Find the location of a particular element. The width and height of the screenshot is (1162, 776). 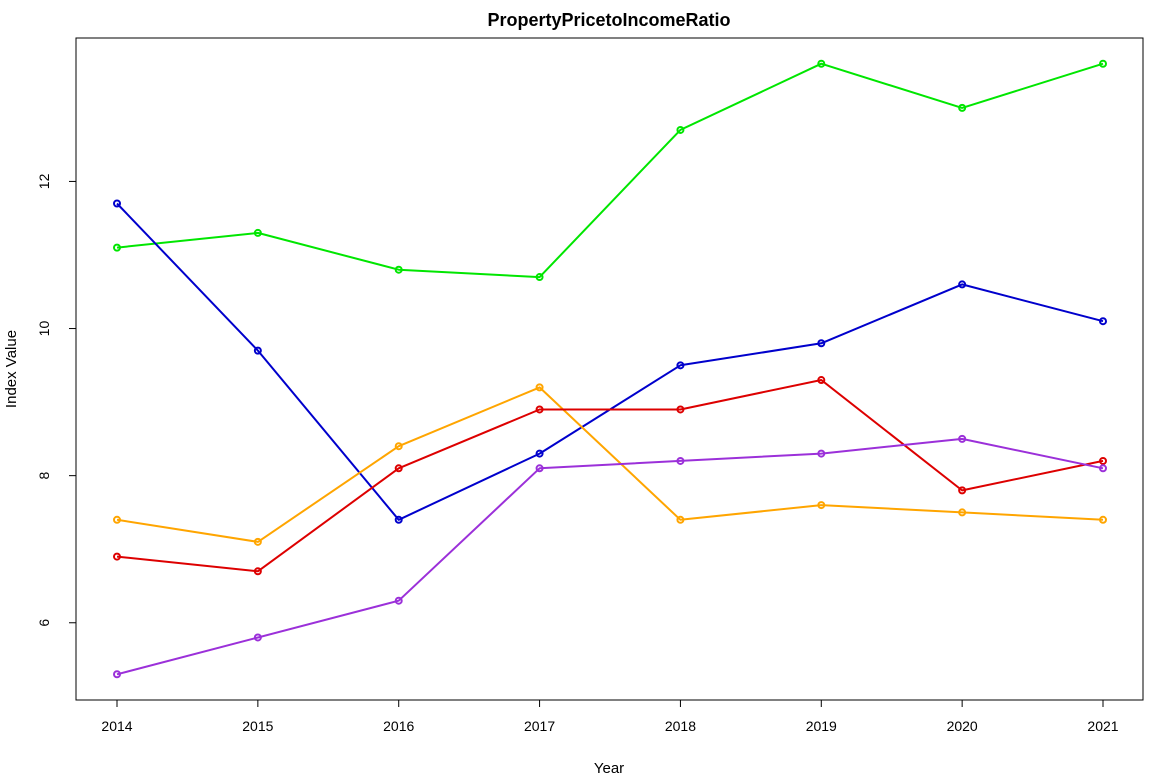

chart-title: PropertyPricetoIncomeRatio is located at coordinates (608, 20).